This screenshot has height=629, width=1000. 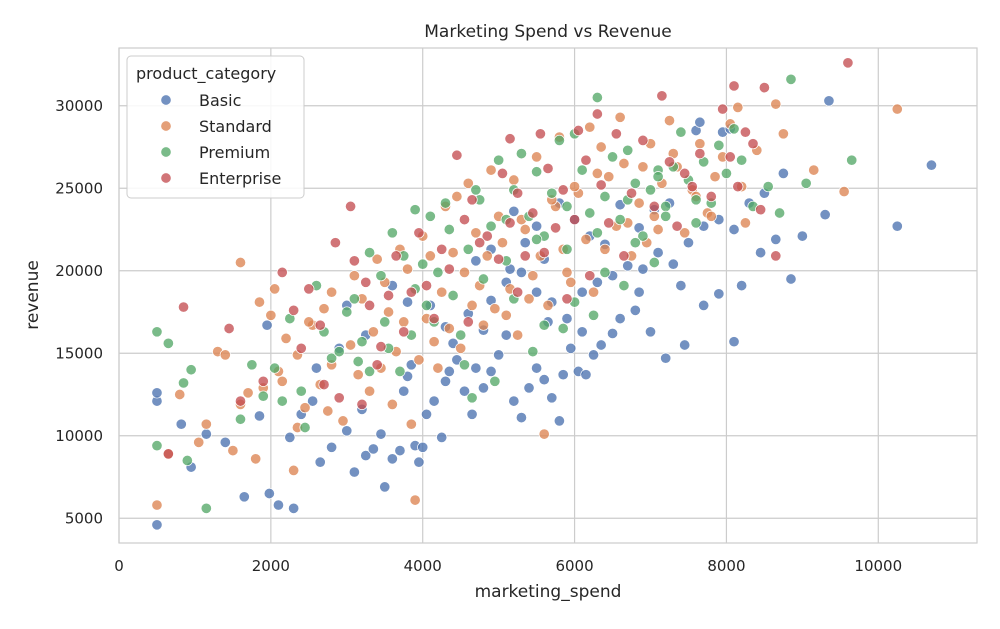 I want to click on legend-entry-premium: Premium, so click(x=215, y=152).